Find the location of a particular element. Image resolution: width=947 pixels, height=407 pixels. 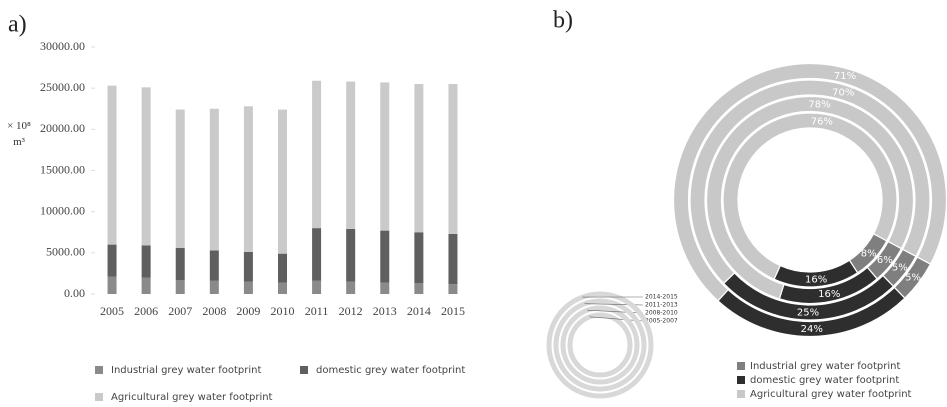

data-label: 6% is located at coordinates (885, 260).